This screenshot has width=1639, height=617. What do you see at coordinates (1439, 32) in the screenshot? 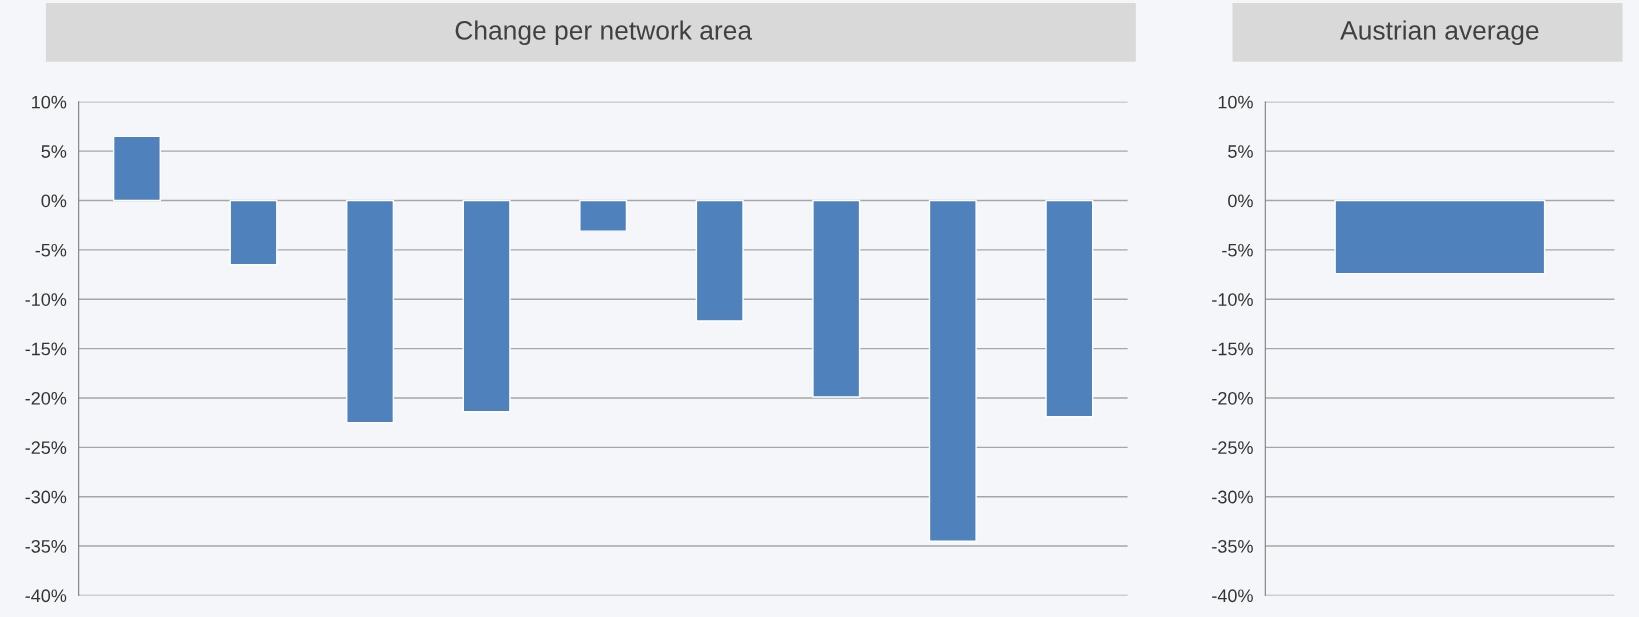
I see `chart-title: Austrian average` at bounding box center [1439, 32].